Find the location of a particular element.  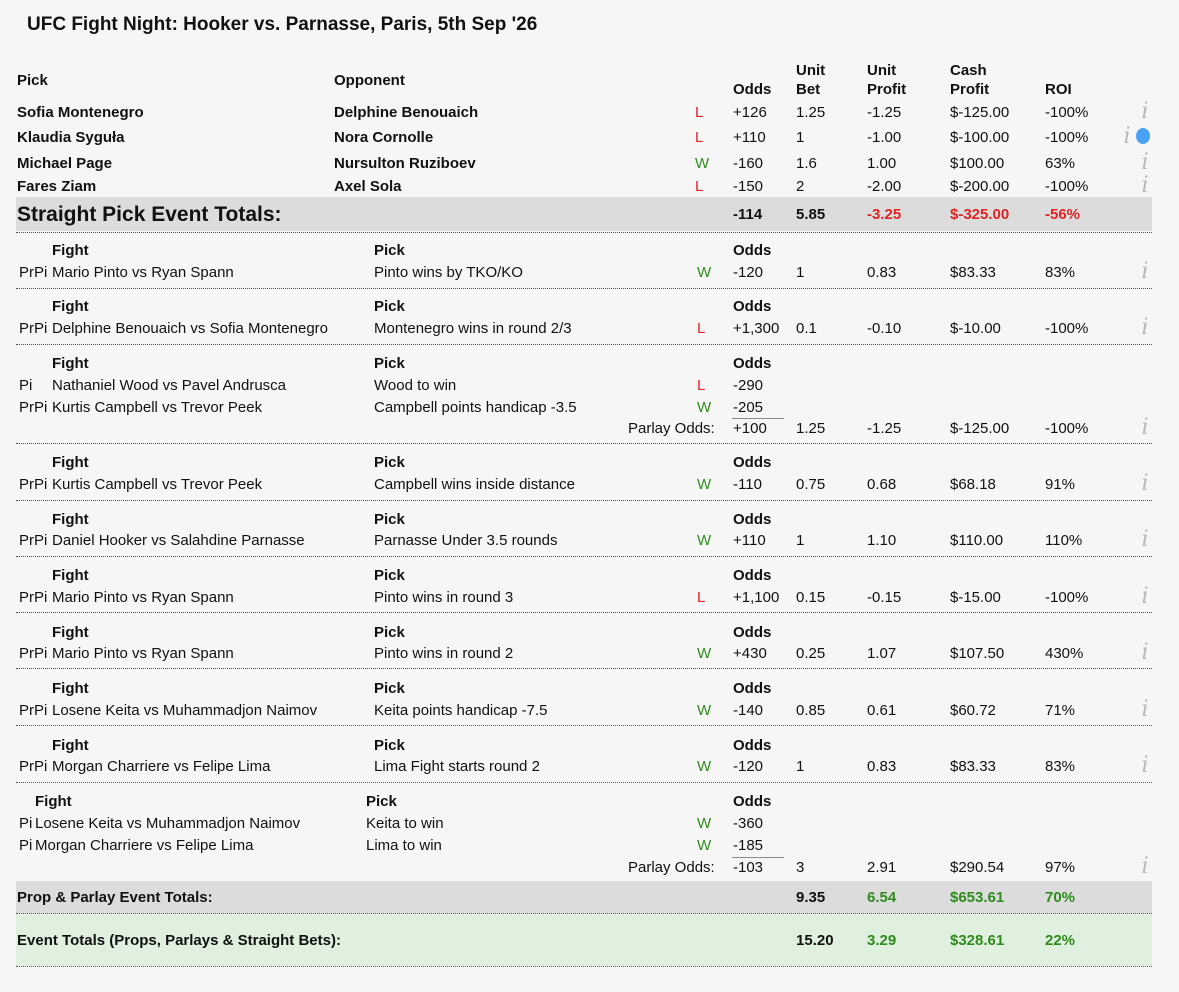

straight-opponent-name: Axel Sola is located at coordinates (368, 186).